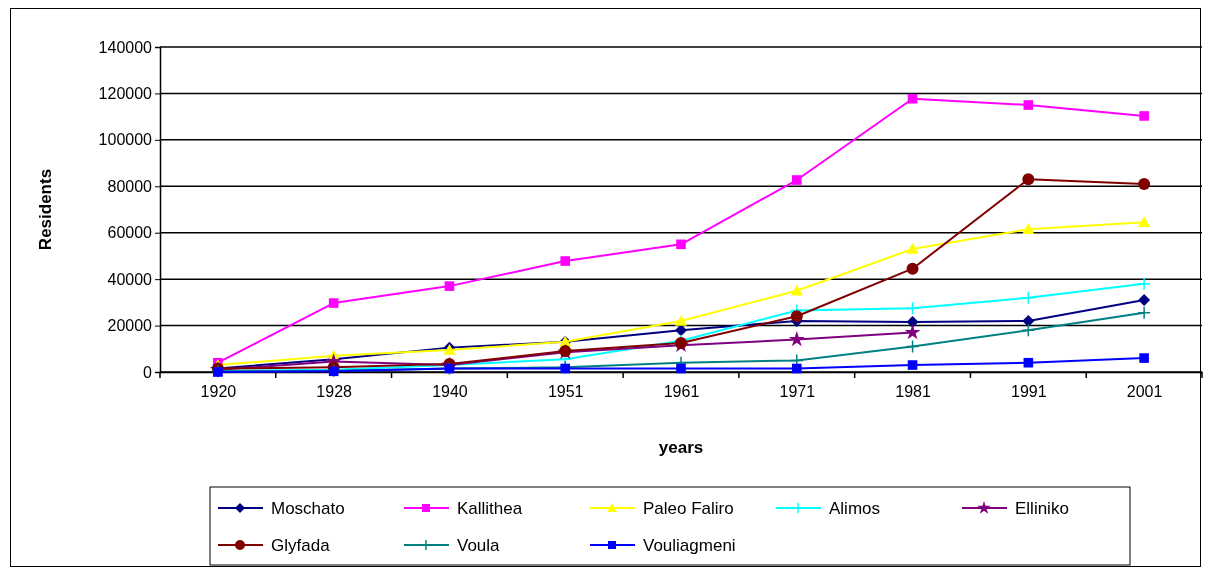 This screenshot has width=1209, height=568. I want to click on x-axis-title: years, so click(681, 447).